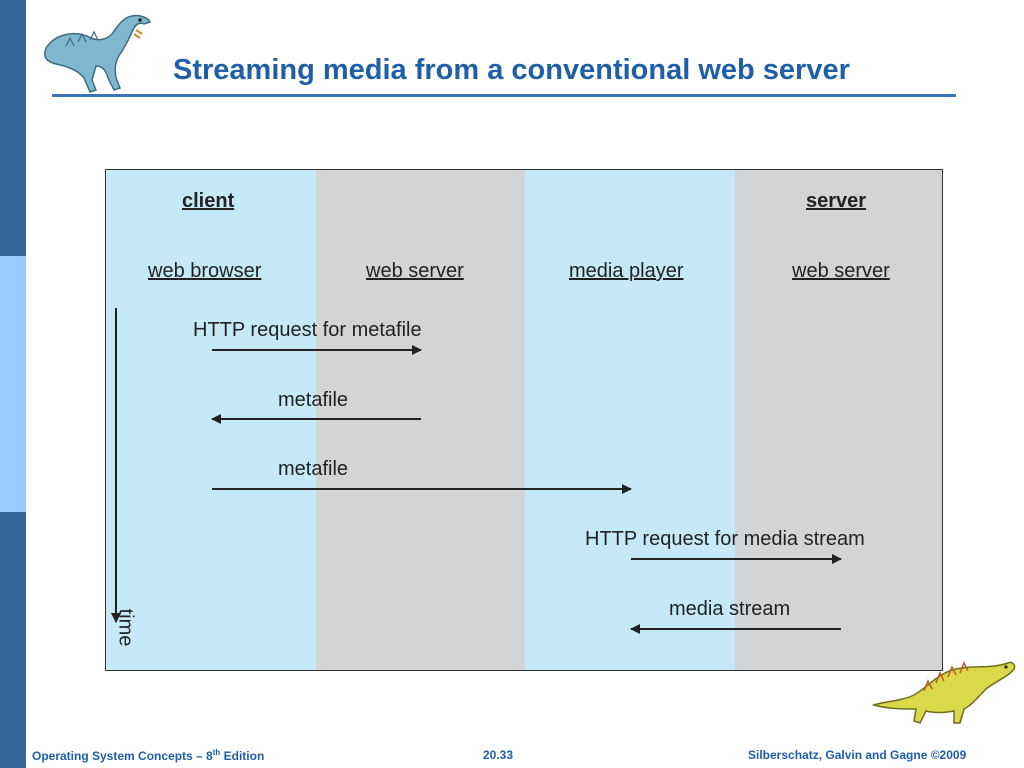  Describe the element at coordinates (307, 330) in the screenshot. I see `message-label-http-request-metafile: HTTP request for metafile` at that location.